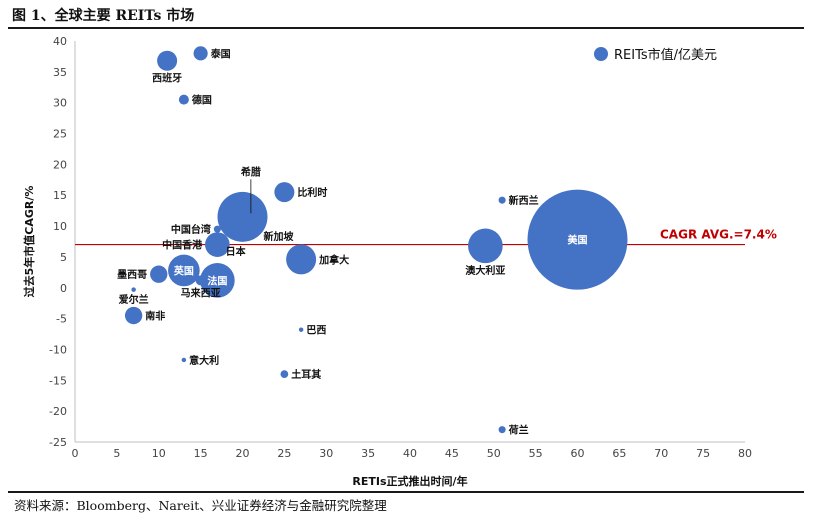  What do you see at coordinates (745, 453) in the screenshot?
I see `x-tick-label: 80` at bounding box center [745, 453].